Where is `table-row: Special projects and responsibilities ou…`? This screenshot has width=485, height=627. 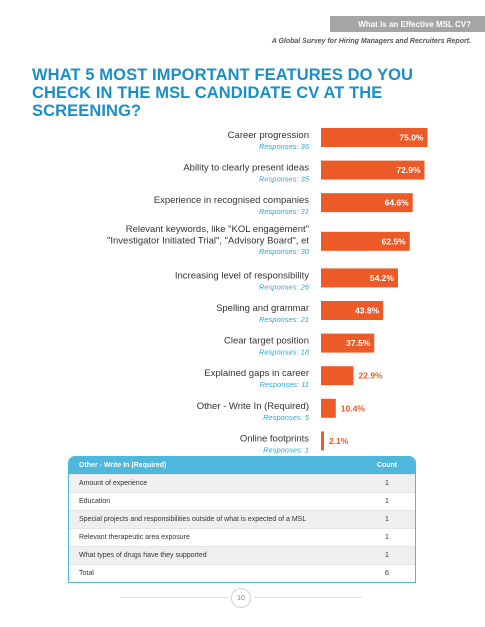
table-row: Special projects and responsibilities ou… is located at coordinates (242, 519).